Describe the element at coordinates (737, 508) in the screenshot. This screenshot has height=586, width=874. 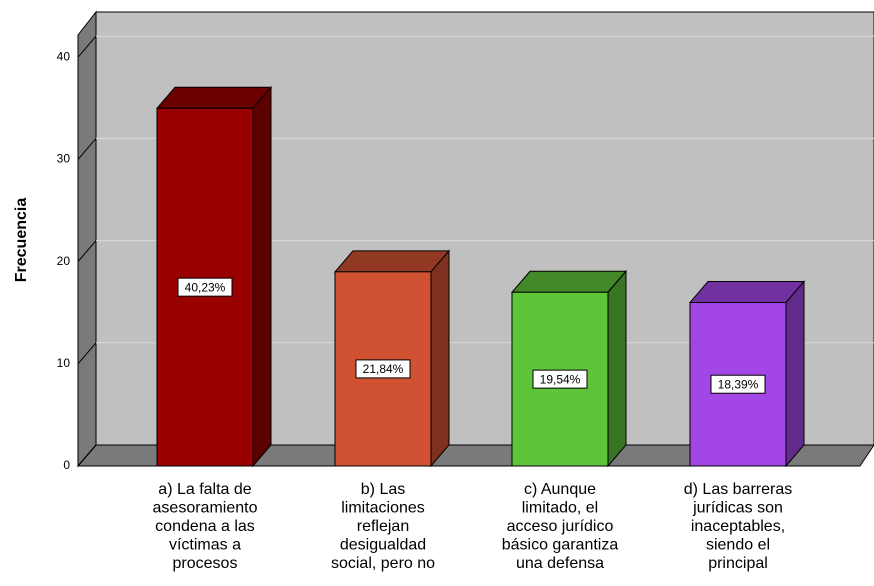
I see `x-tick-label: jurídicas son` at that location.